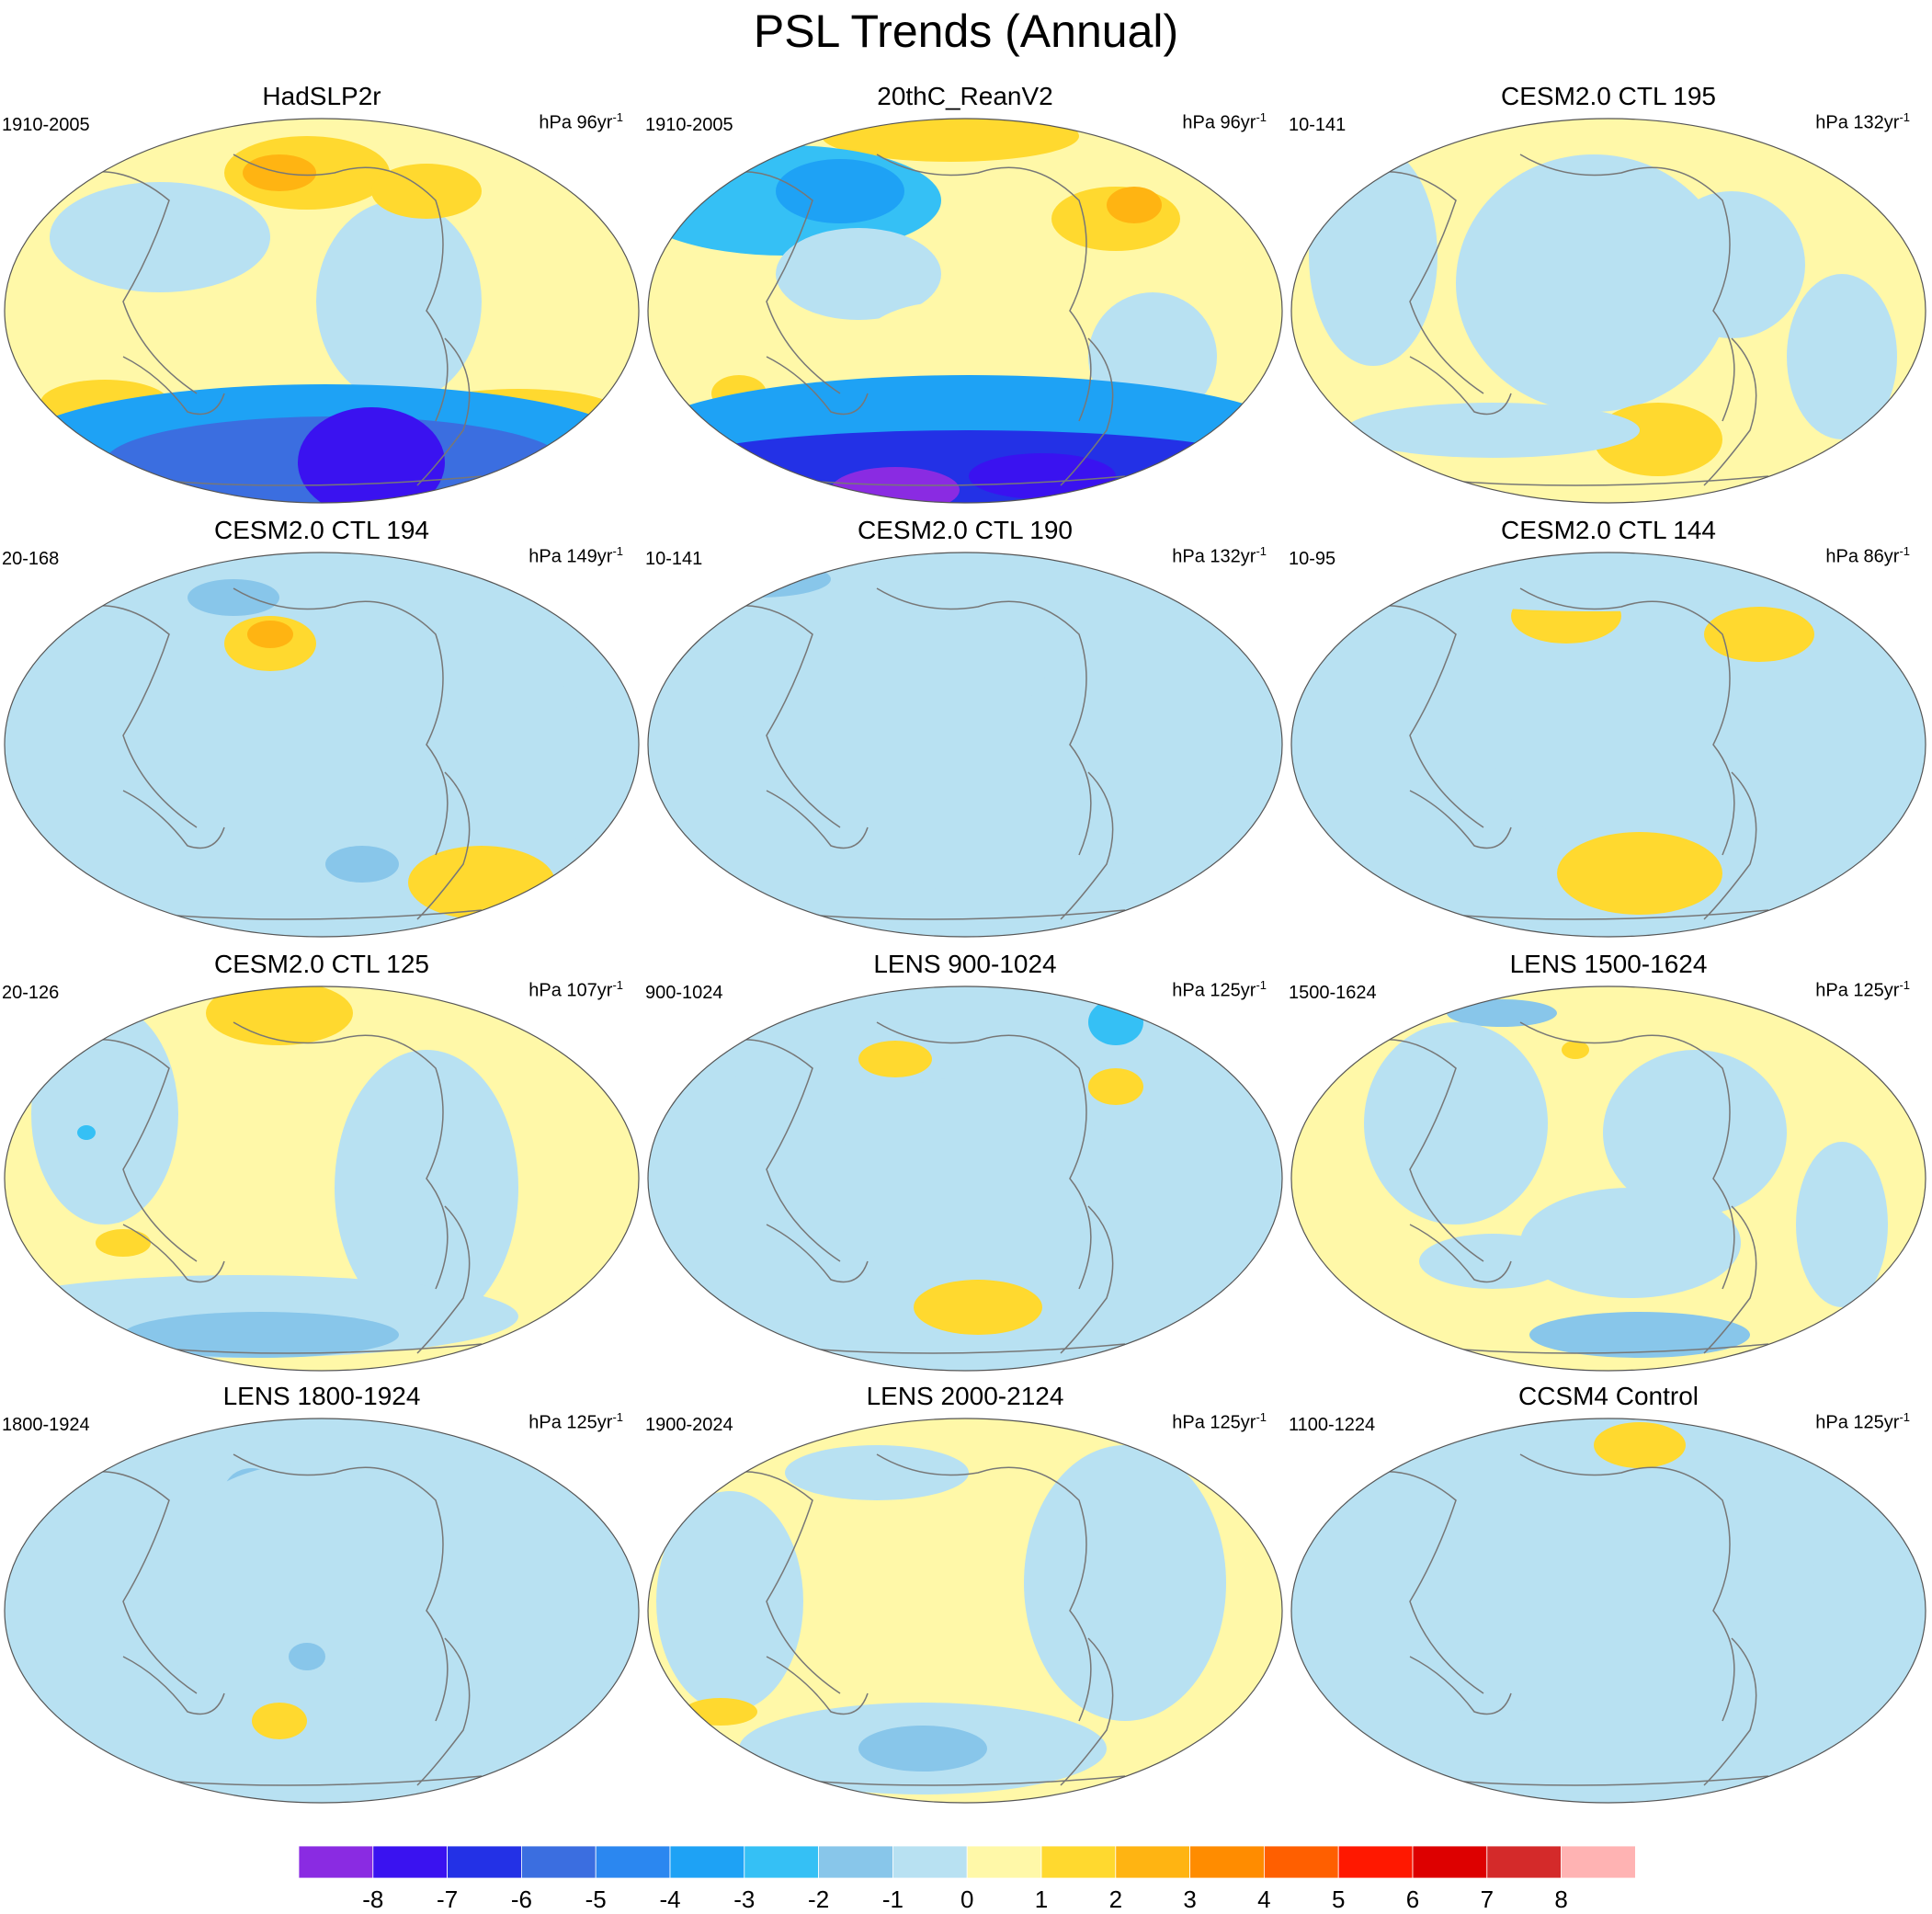 The height and width of the screenshot is (1914, 1932). What do you see at coordinates (1609, 96) in the screenshot?
I see `panel-title: CESM2.0 CTL 195` at bounding box center [1609, 96].